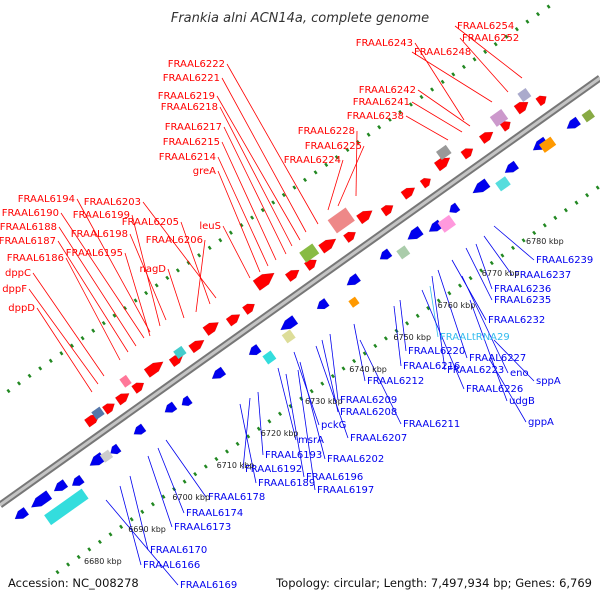  What do you see at coordinates (46, 199) in the screenshot?
I see `feature-label-forward: FRAAL6194` at bounding box center [46, 199].